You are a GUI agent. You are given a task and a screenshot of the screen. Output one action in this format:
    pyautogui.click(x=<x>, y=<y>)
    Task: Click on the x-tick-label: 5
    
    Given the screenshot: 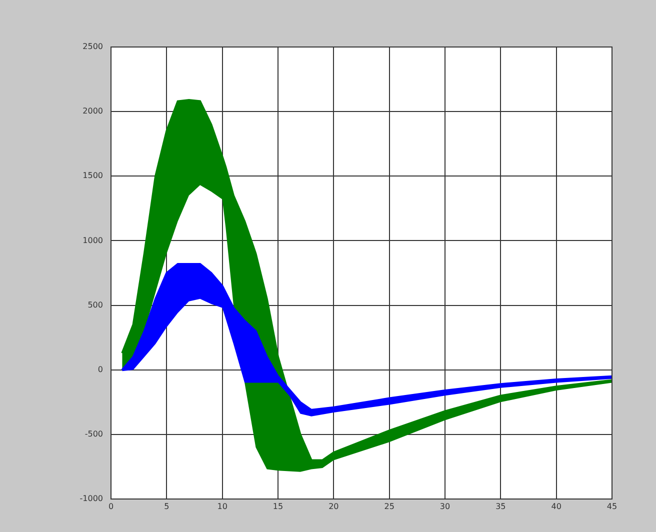 What is the action you would take?
    pyautogui.click(x=167, y=506)
    